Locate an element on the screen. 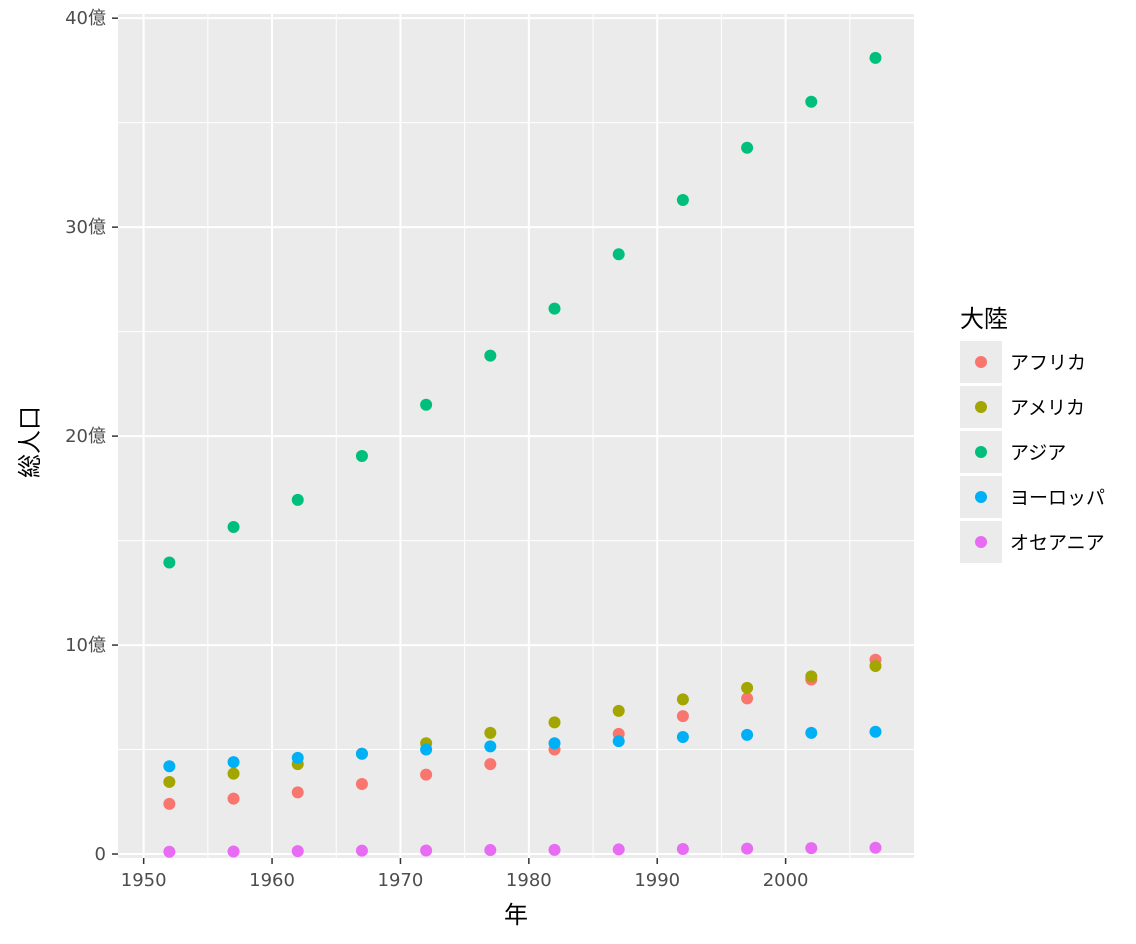 The image size is (1136, 944). x-tick-label: 1990 is located at coordinates (657, 880).